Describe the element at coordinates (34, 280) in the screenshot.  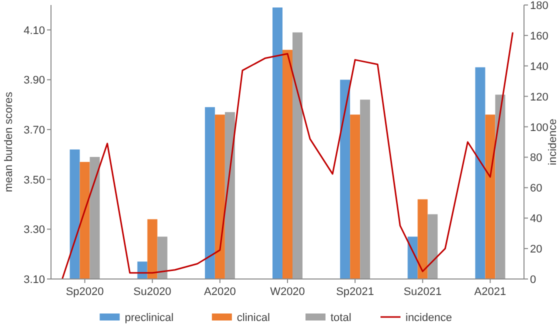
I see `y-tick-label: 3.10` at that location.